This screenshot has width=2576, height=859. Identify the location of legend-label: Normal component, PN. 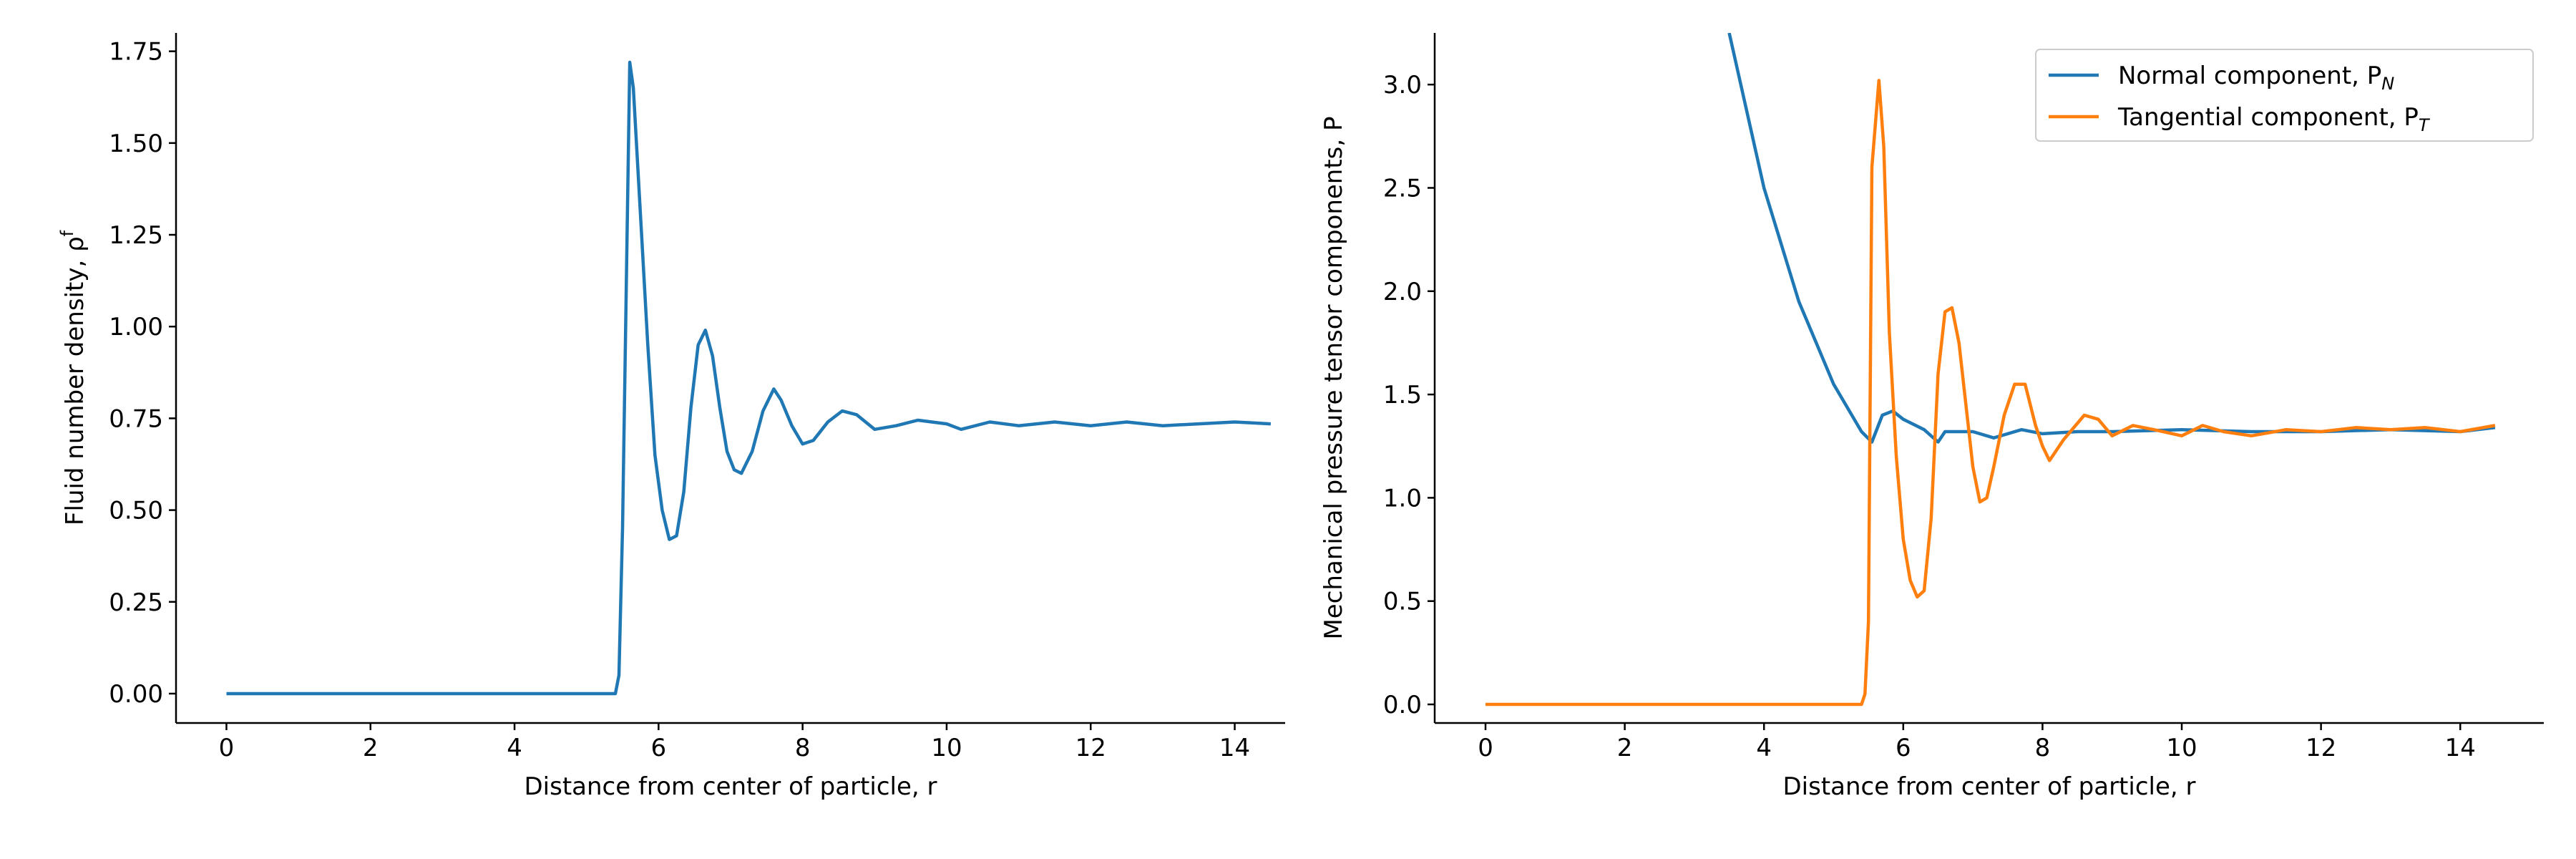
(2256, 78).